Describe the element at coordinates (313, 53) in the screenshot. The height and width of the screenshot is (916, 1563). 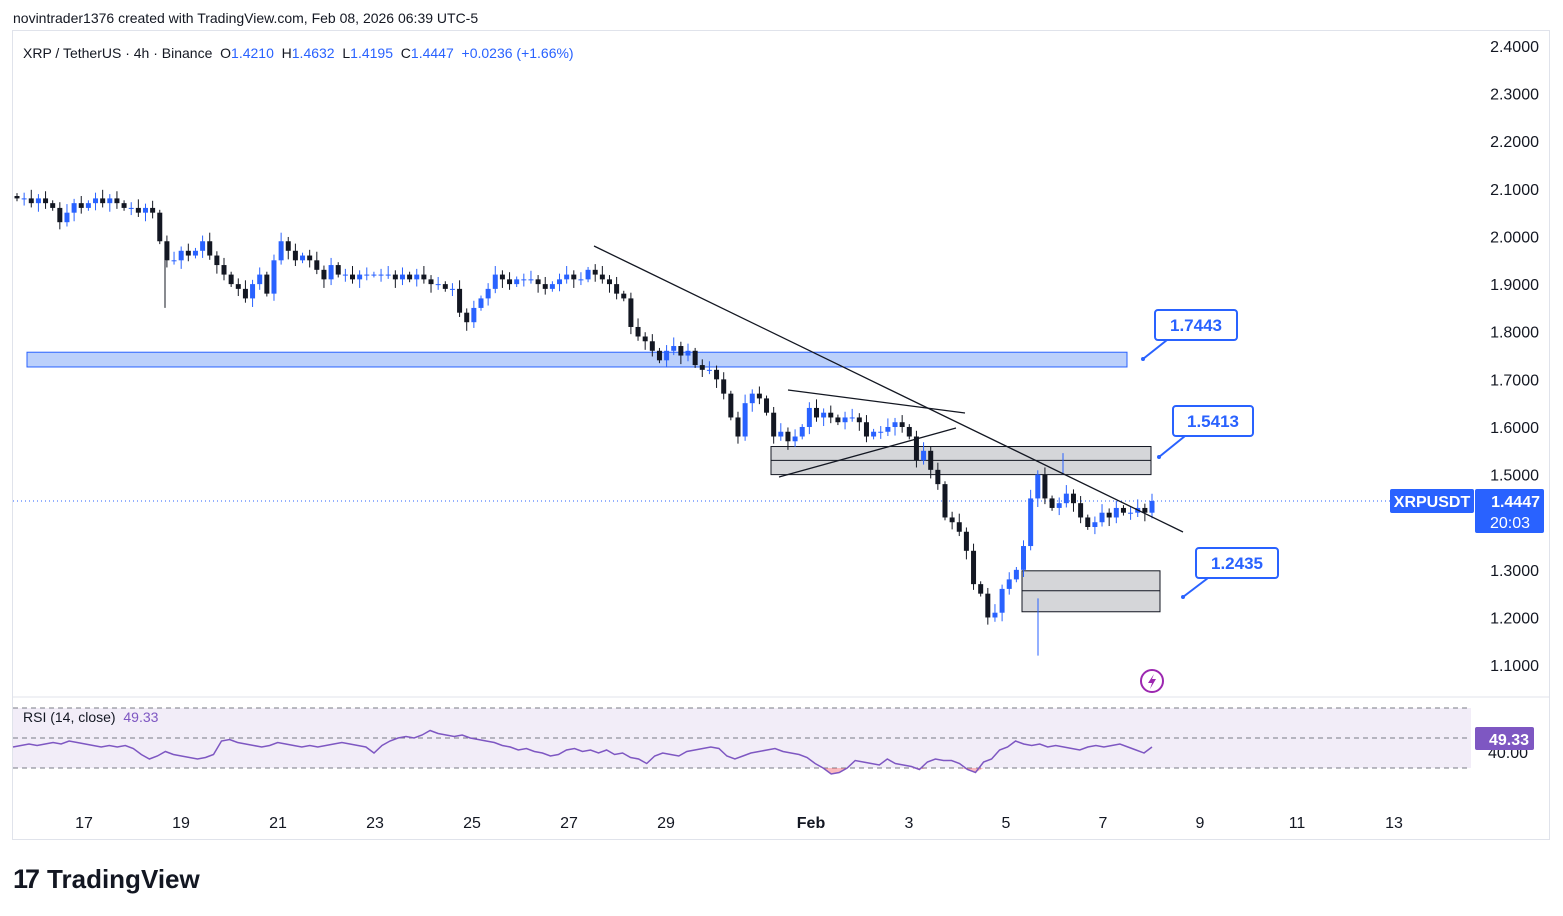
I see `high-value: 1.4632` at that location.